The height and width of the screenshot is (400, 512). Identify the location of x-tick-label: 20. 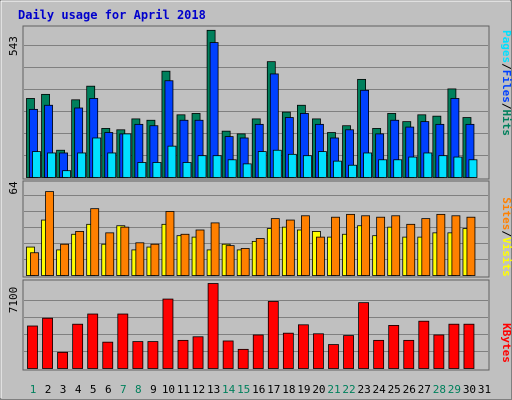
(318, 389).